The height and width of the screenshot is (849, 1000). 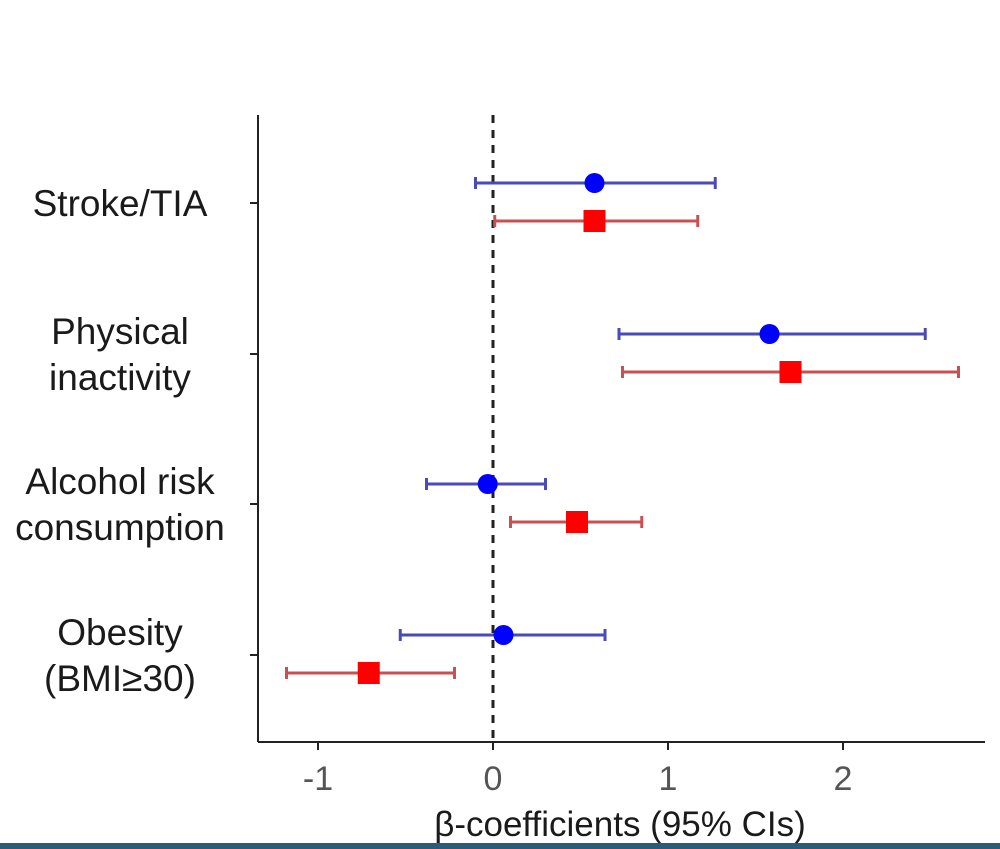 I want to click on x-tick-label: -1, so click(x=318, y=779).